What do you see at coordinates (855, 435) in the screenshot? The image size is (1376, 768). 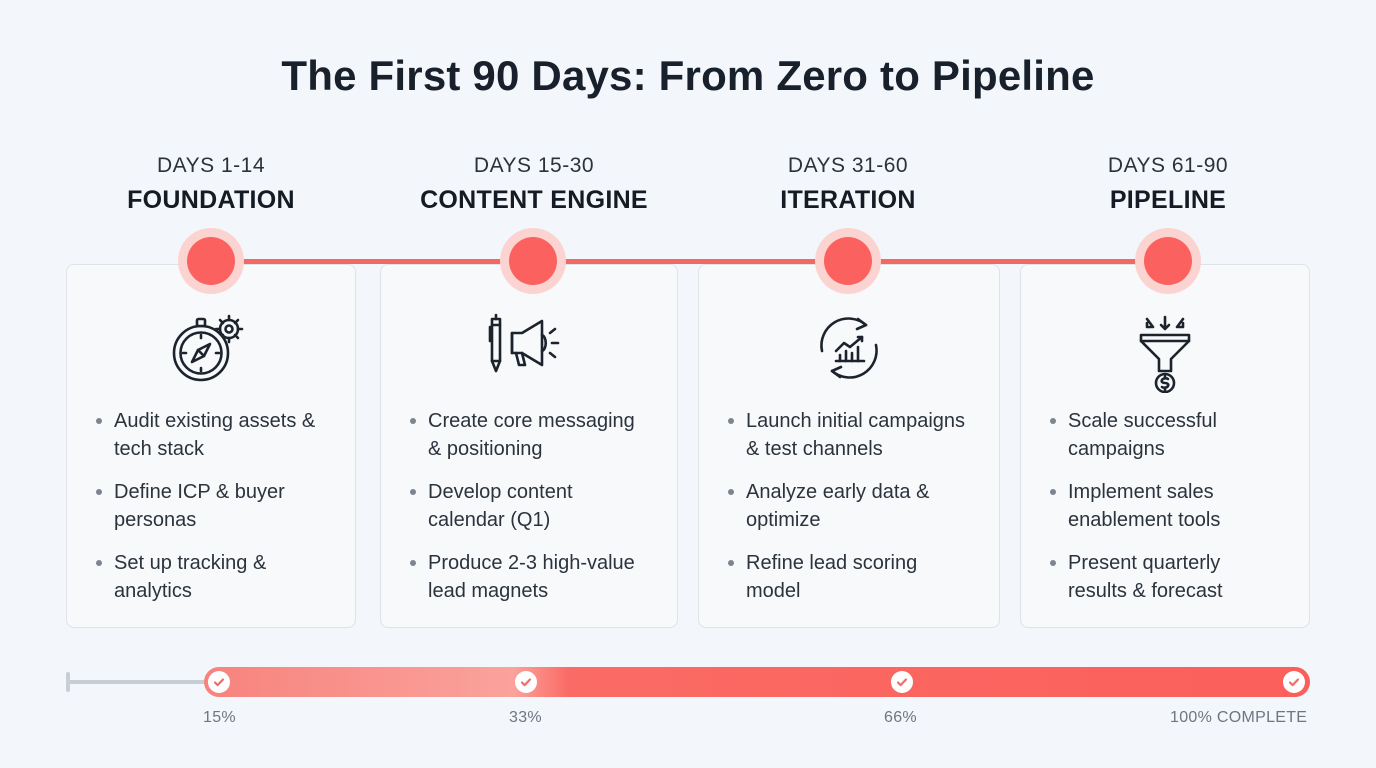 I see `list-item: Launch initial campaigns & test channels` at bounding box center [855, 435].